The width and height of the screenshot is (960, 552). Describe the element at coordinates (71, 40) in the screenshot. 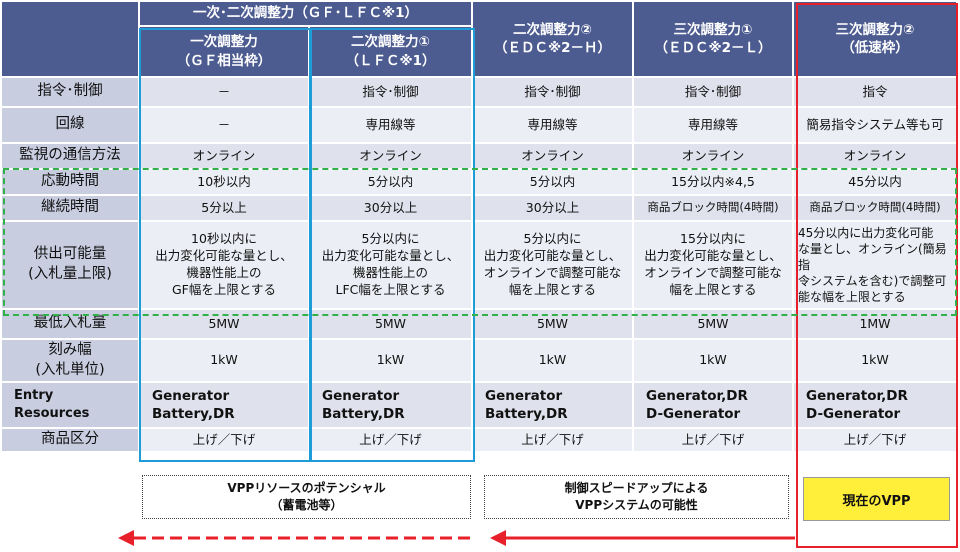

I see `header-corner` at that location.